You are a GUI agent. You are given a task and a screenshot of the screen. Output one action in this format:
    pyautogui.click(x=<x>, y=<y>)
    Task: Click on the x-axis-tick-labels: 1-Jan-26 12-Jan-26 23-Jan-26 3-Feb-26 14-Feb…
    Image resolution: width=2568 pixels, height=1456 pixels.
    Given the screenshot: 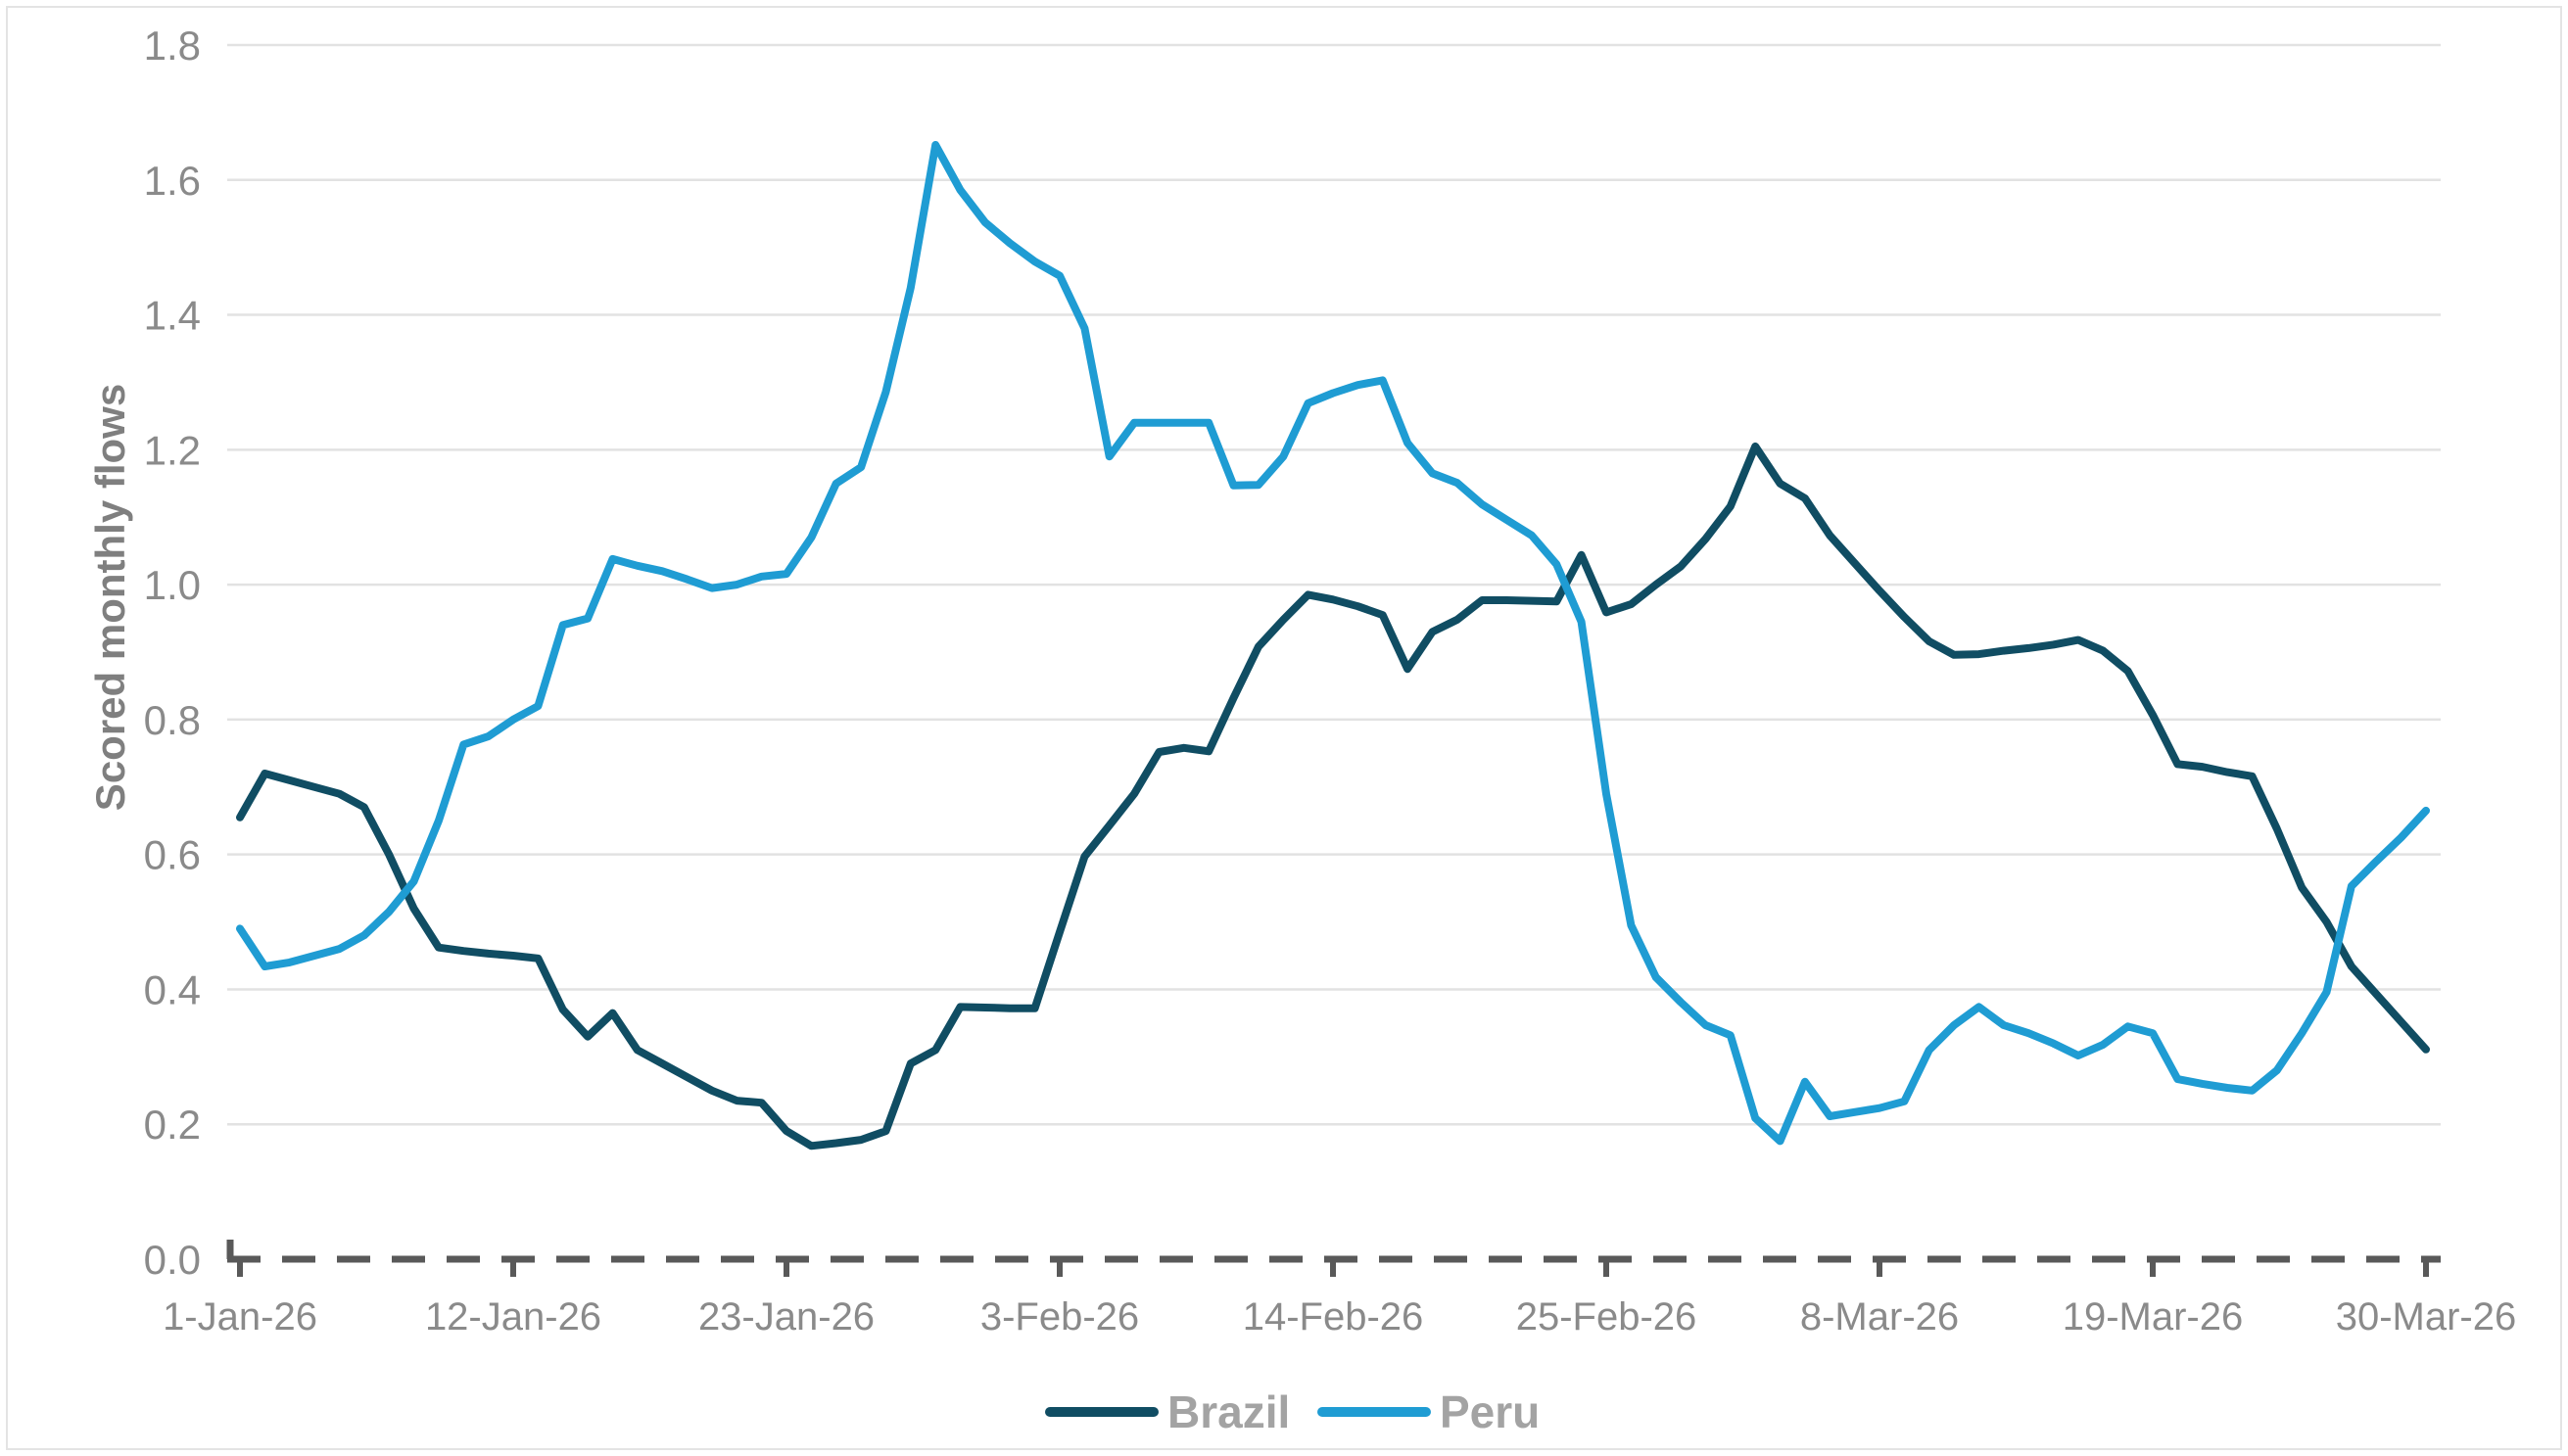 What is the action you would take?
    pyautogui.click(x=1339, y=1317)
    